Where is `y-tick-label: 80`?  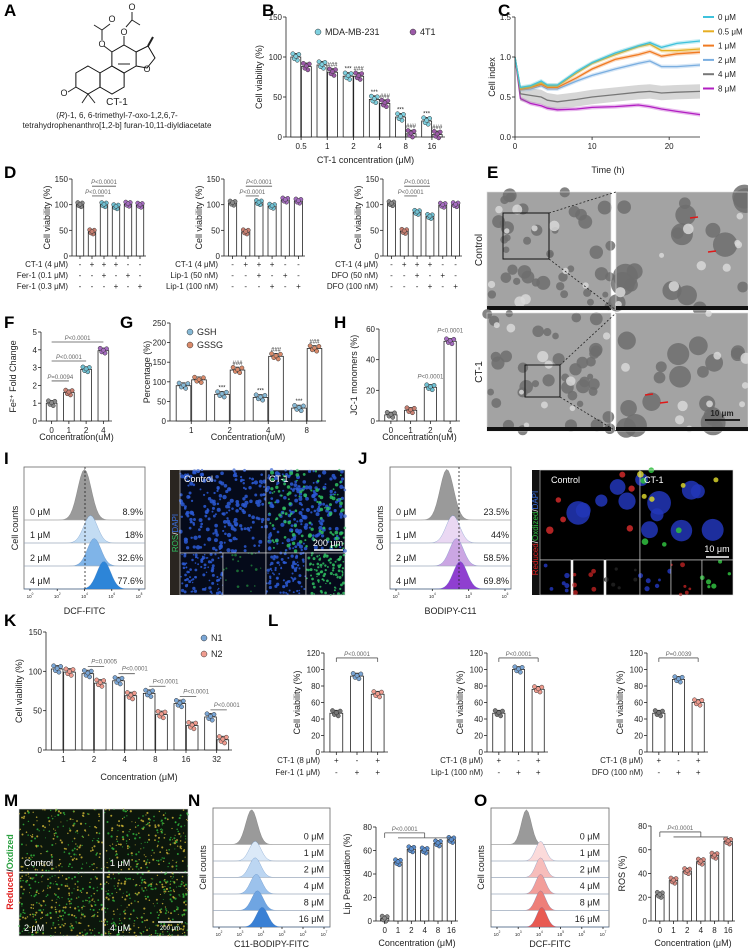
y-tick-label: 80 is located at coordinates (315, 686).